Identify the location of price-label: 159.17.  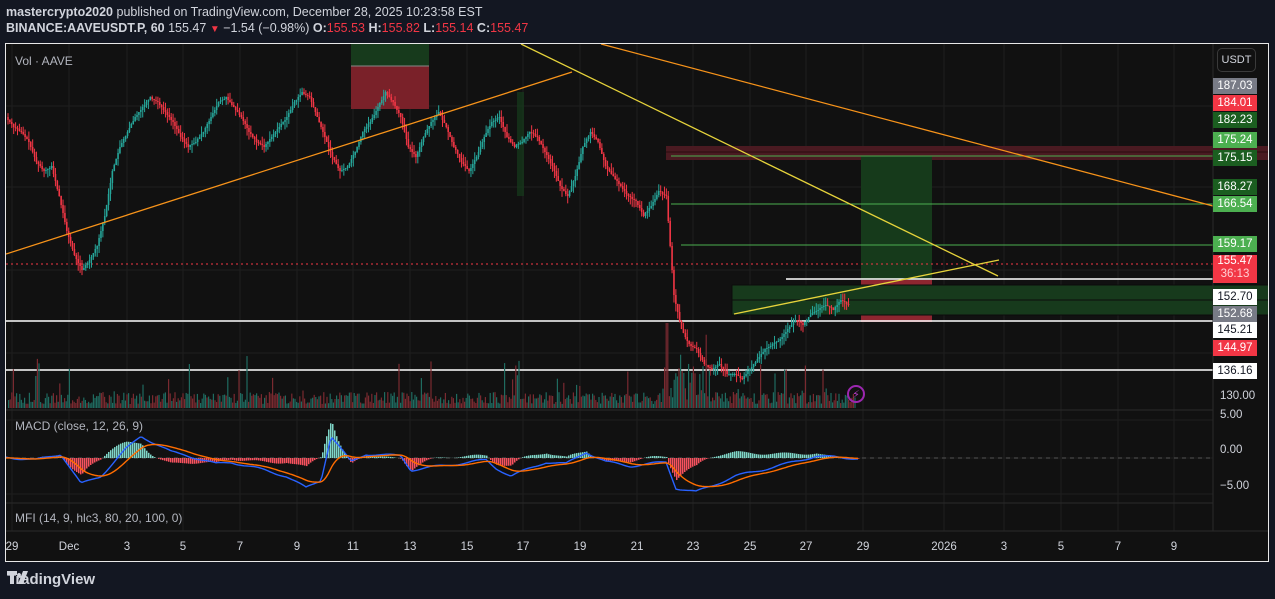
(1235, 244).